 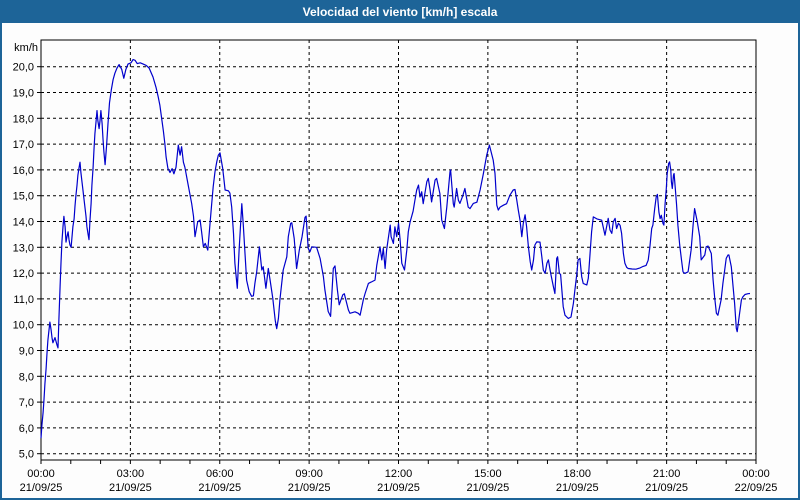 I want to click on y-axis-label: 20,0, so click(x=23, y=68).